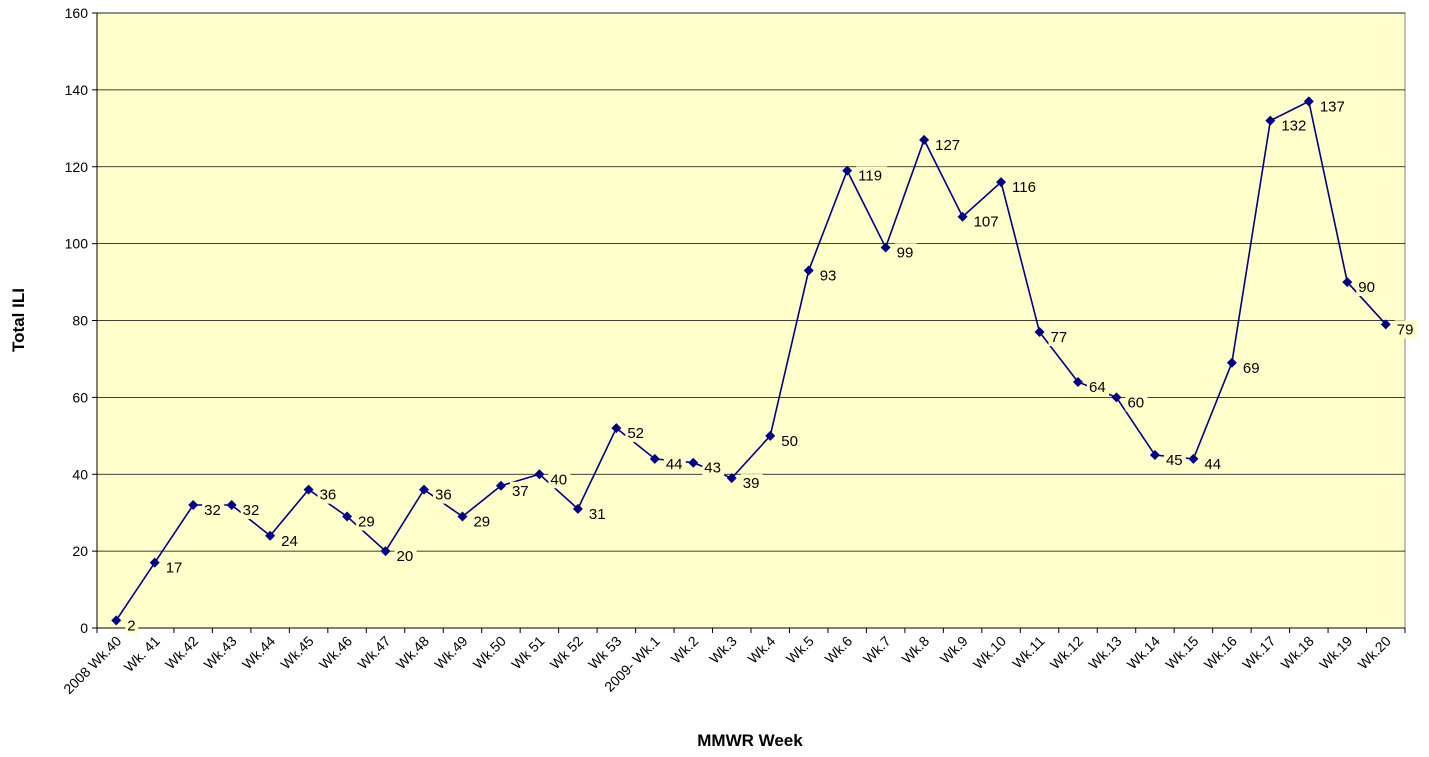 The image size is (1429, 757). What do you see at coordinates (413, 653) in the screenshot?
I see `x-tick-label: Wk.48` at bounding box center [413, 653].